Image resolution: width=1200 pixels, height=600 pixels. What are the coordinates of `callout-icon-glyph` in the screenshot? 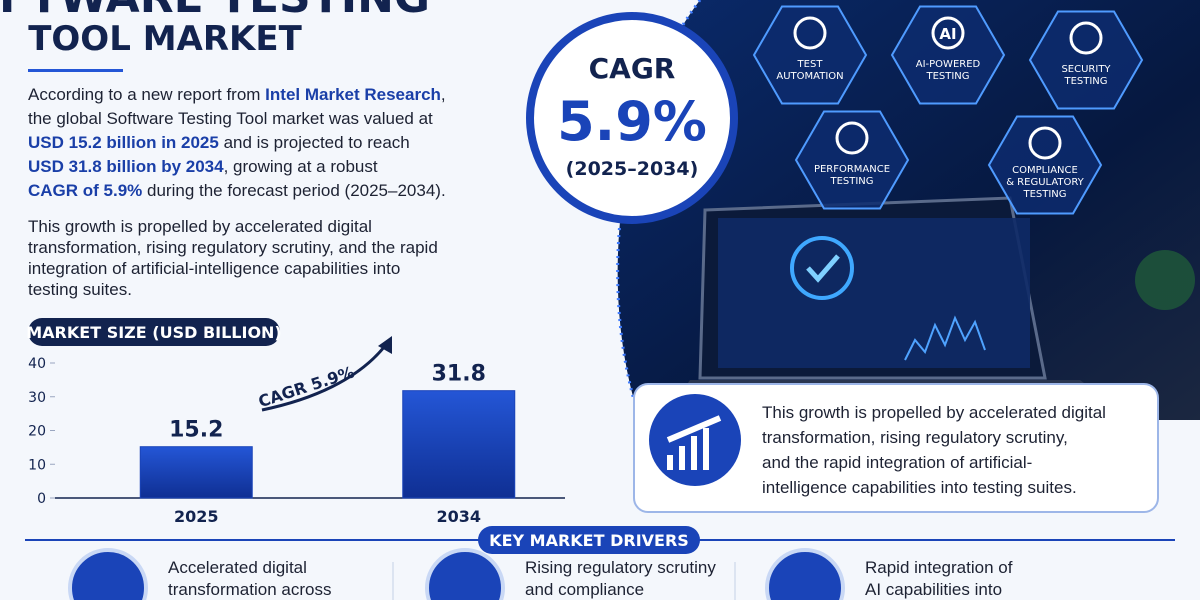 It's located at (694, 442).